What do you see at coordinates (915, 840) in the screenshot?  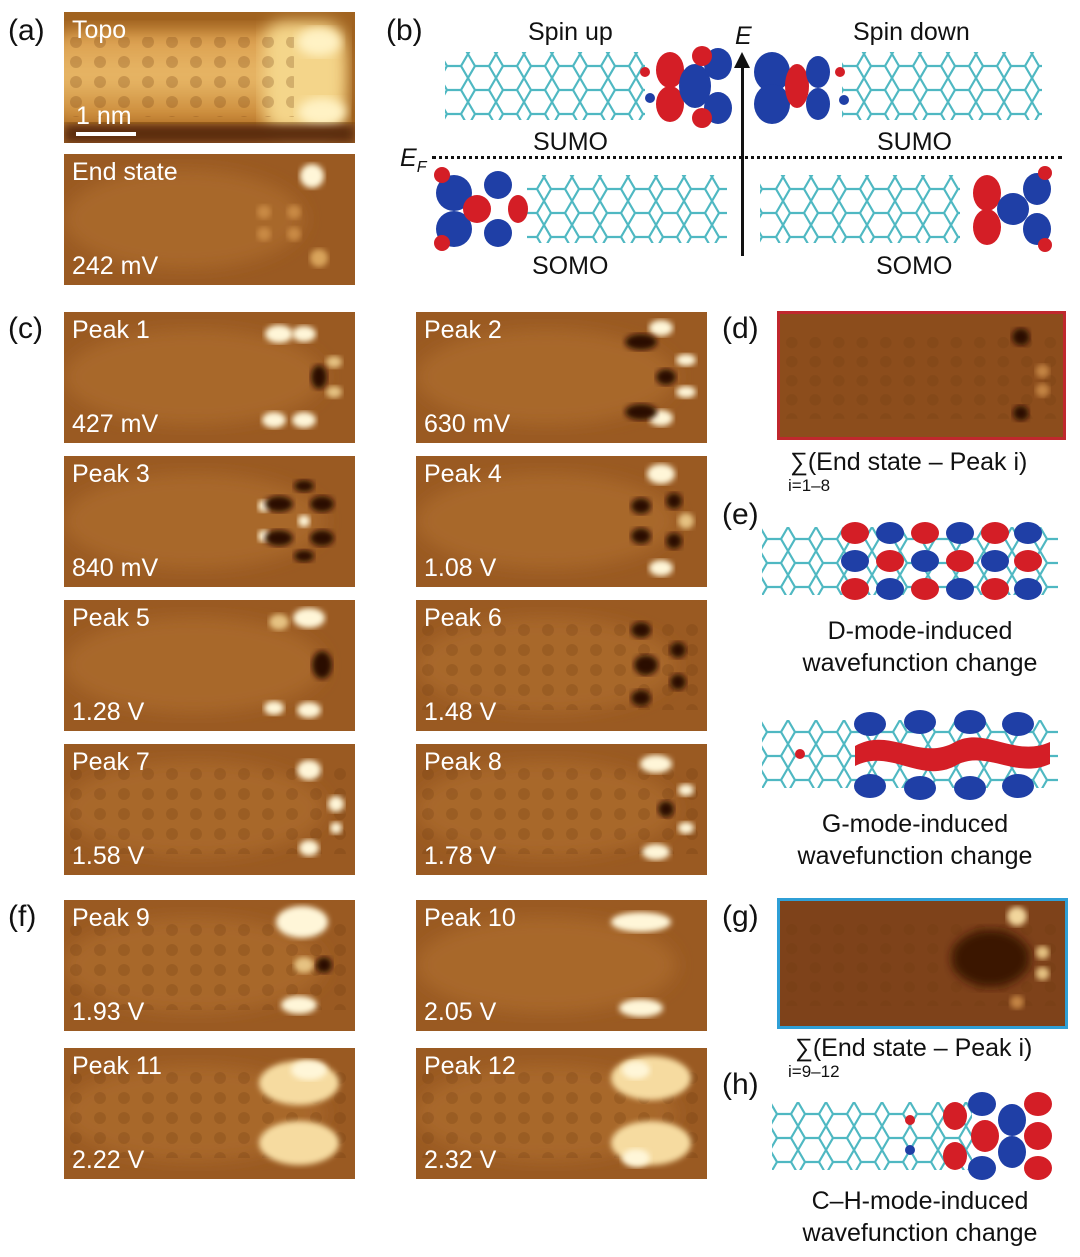 I see `g-mode-caption: G-mode-induced wavefunction change` at bounding box center [915, 840].